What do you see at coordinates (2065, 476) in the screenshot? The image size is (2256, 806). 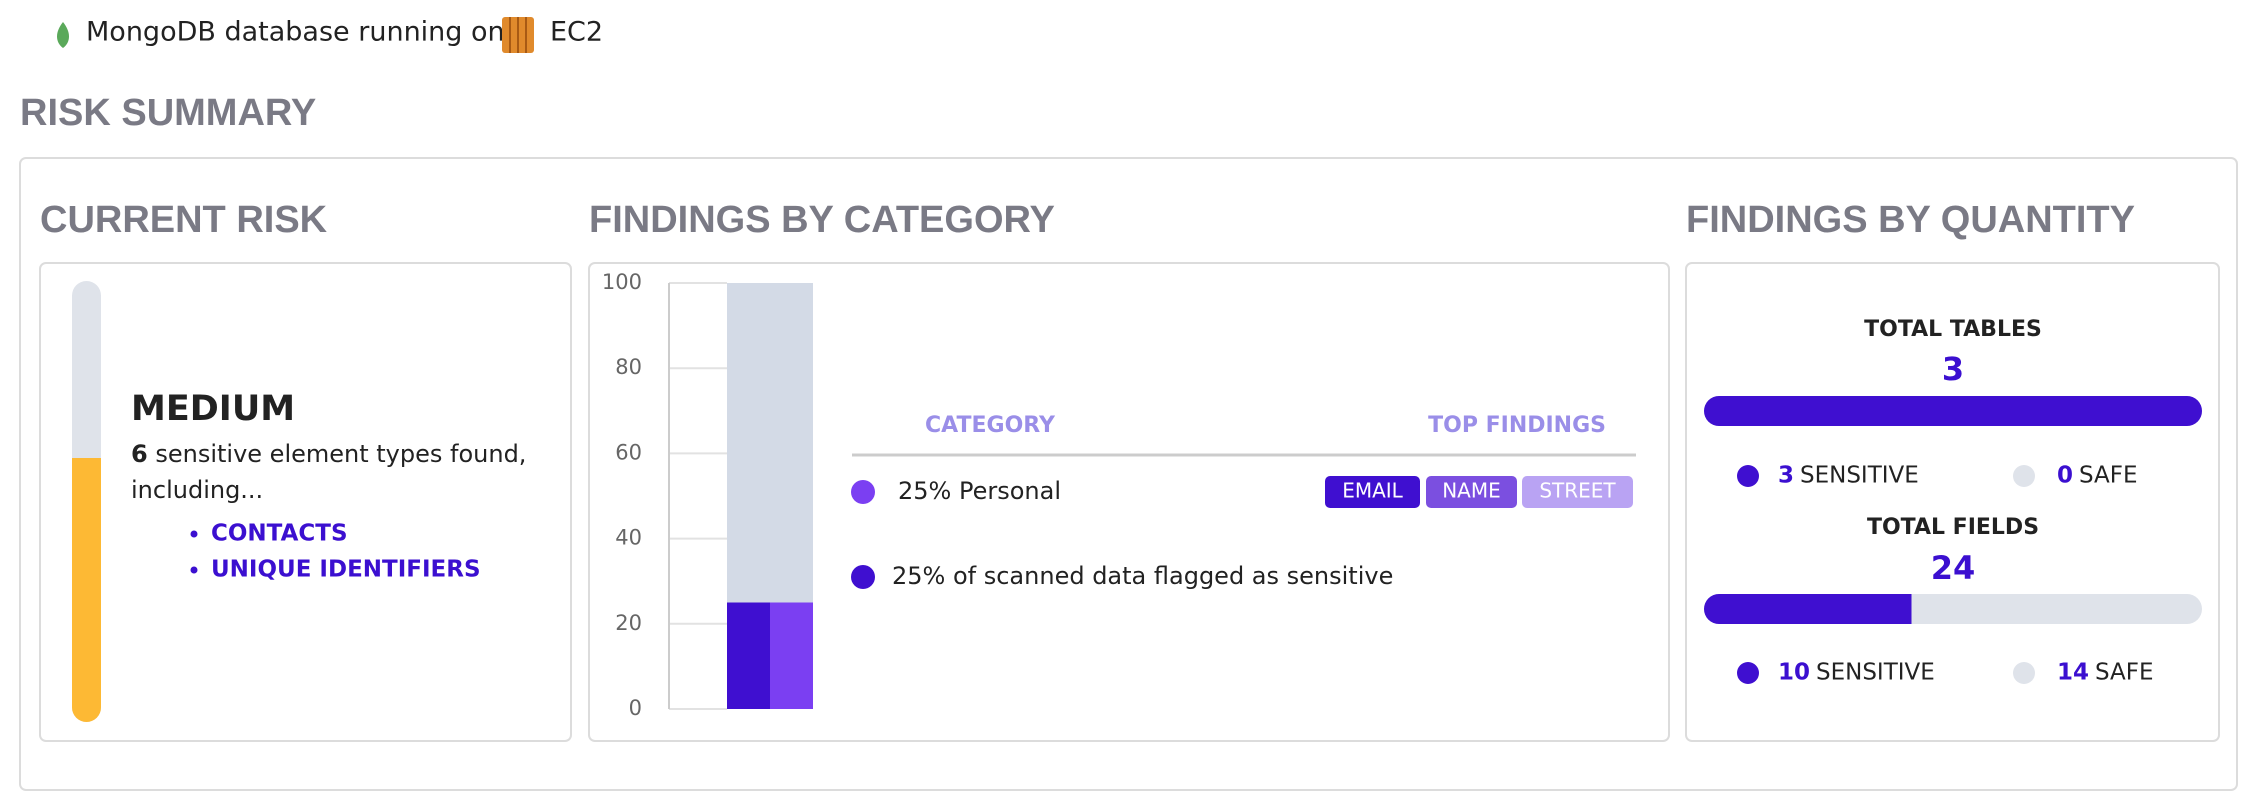 I see `safe-count: 0` at bounding box center [2065, 476].